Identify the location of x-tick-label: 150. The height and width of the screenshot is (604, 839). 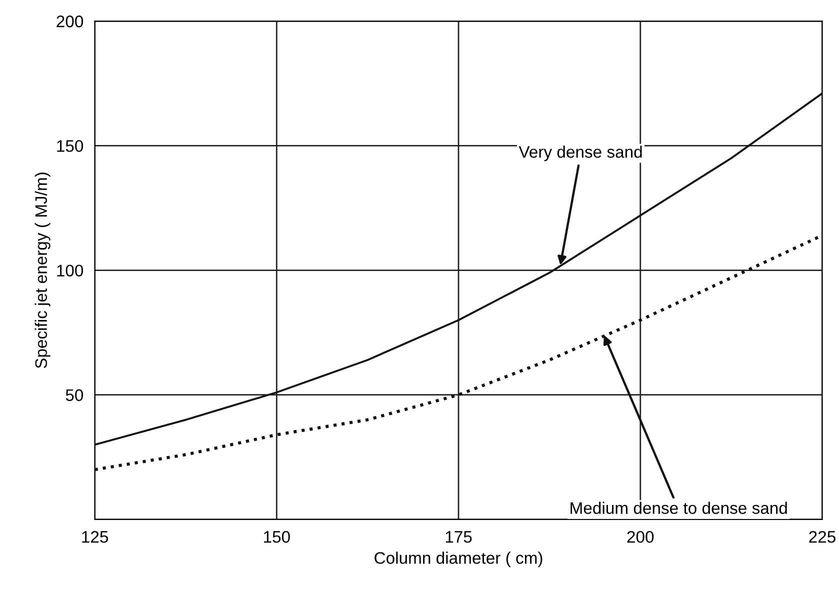
(277, 536).